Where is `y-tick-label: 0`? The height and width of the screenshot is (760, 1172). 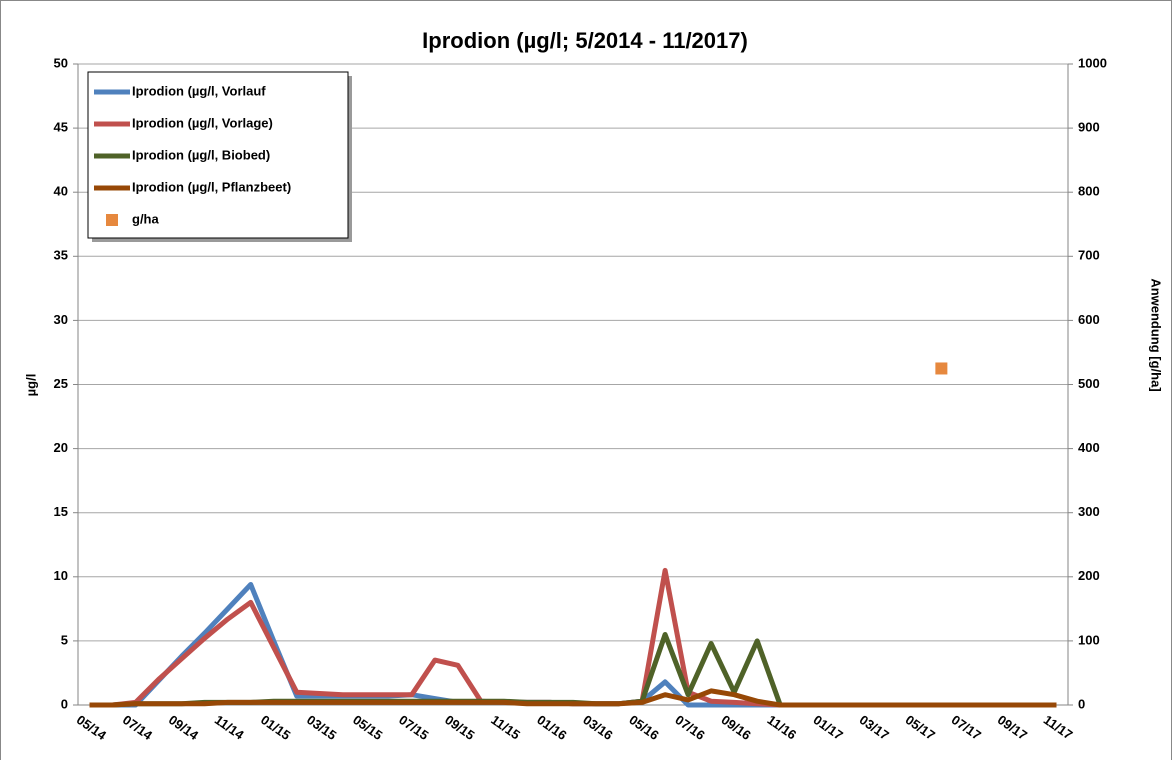
y-tick-label: 0 is located at coordinates (64, 703).